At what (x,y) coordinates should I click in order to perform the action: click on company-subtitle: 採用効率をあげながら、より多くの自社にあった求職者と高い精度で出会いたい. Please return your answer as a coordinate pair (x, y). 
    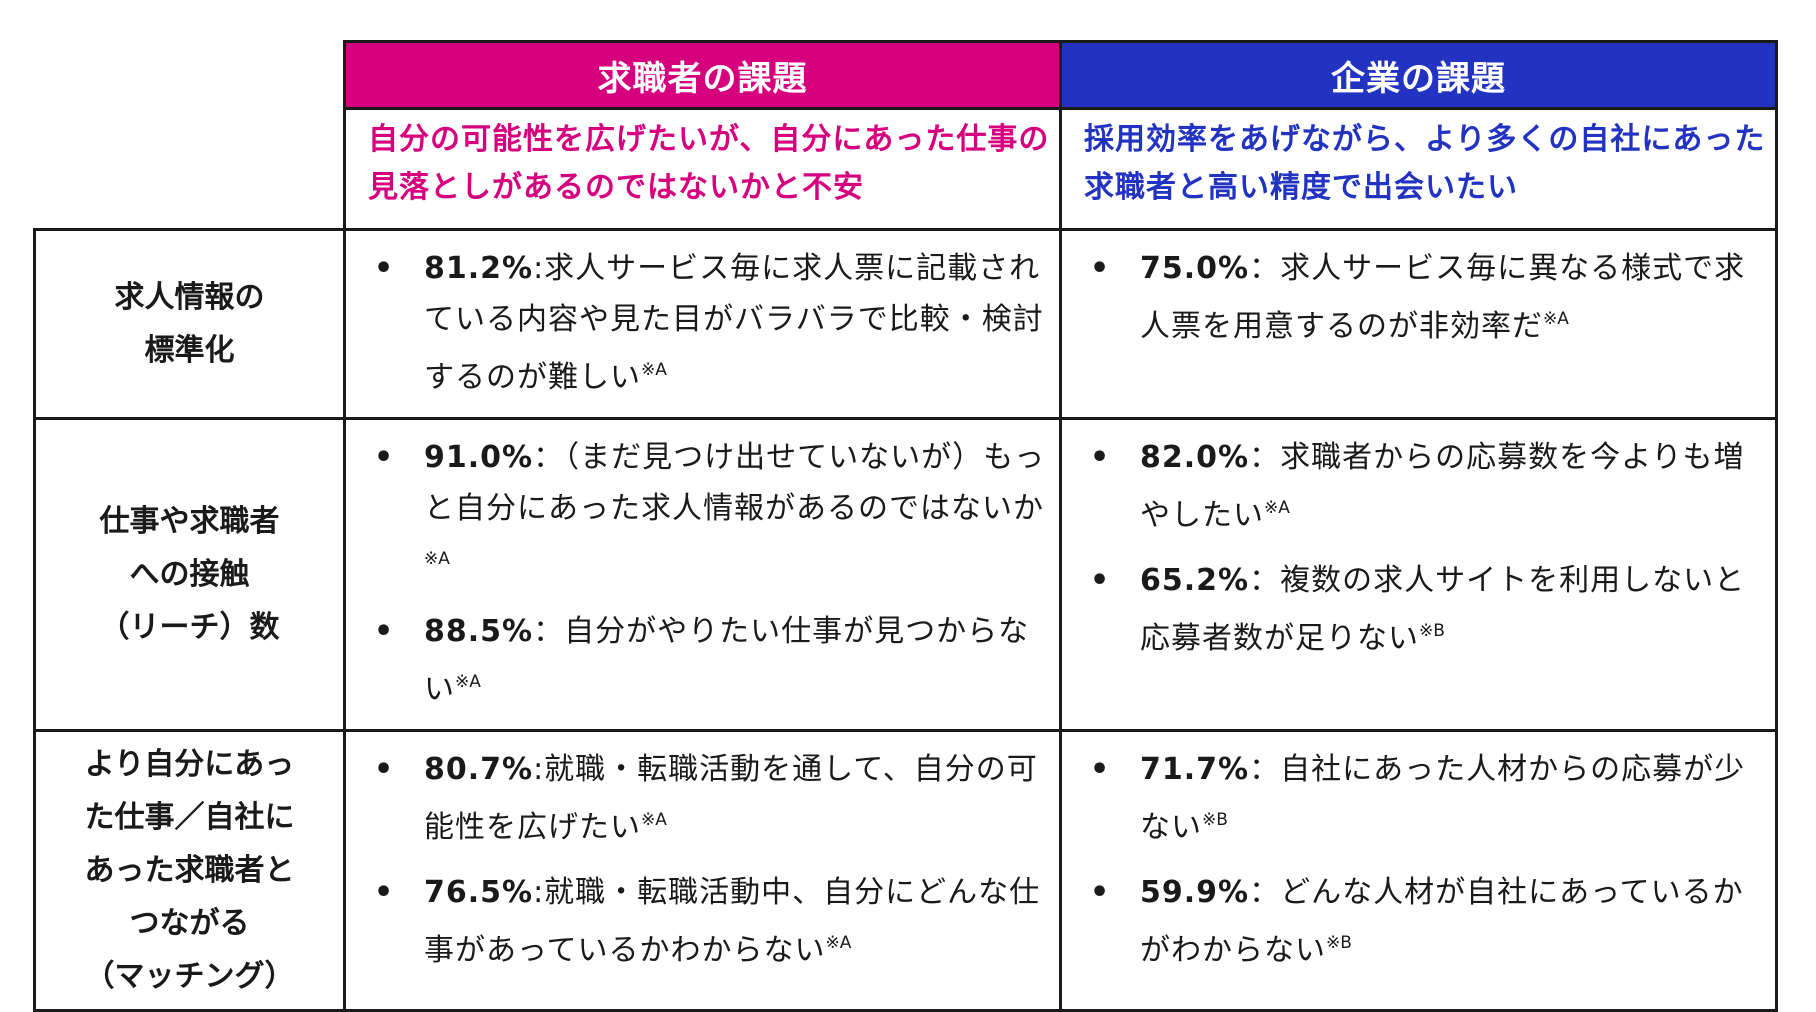
    Looking at the image, I should click on (1418, 169).